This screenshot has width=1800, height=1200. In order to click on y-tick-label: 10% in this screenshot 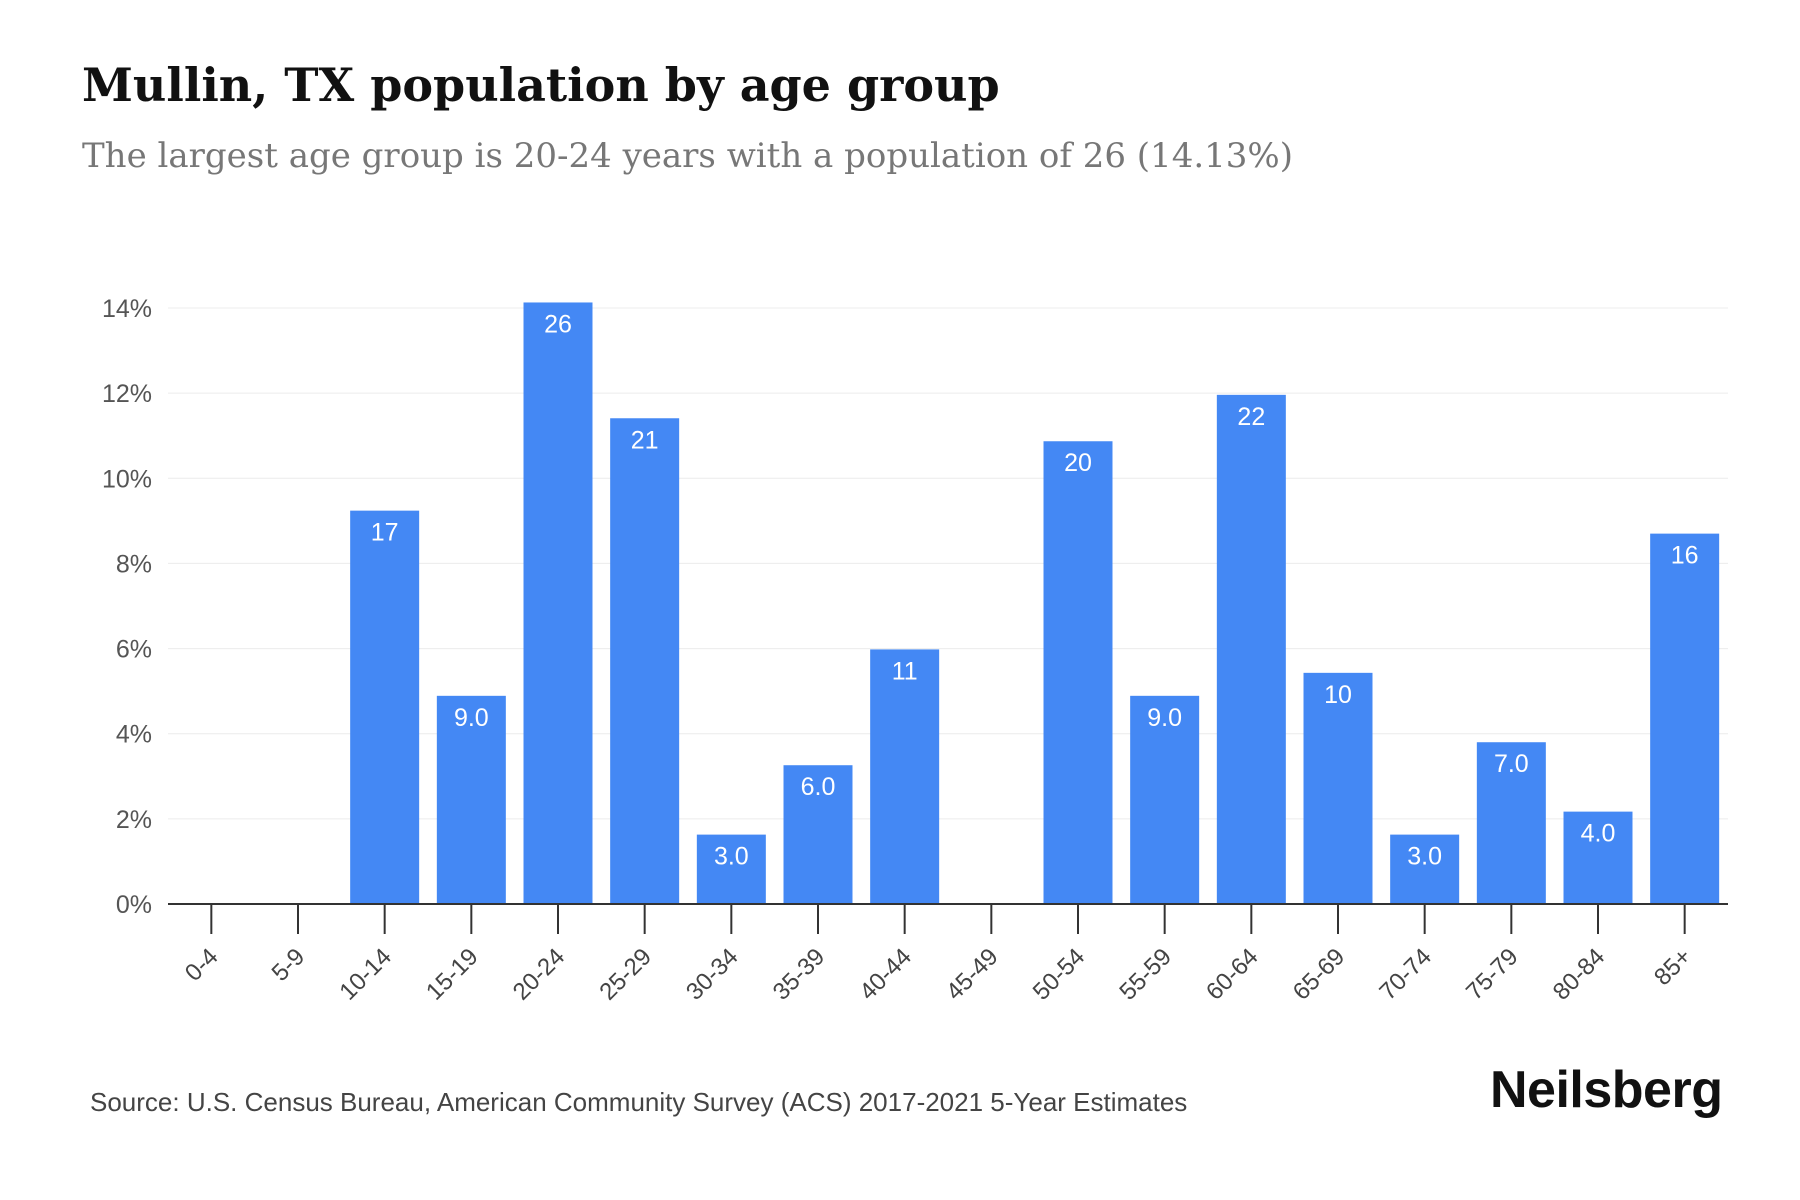, I will do `click(127, 479)`.